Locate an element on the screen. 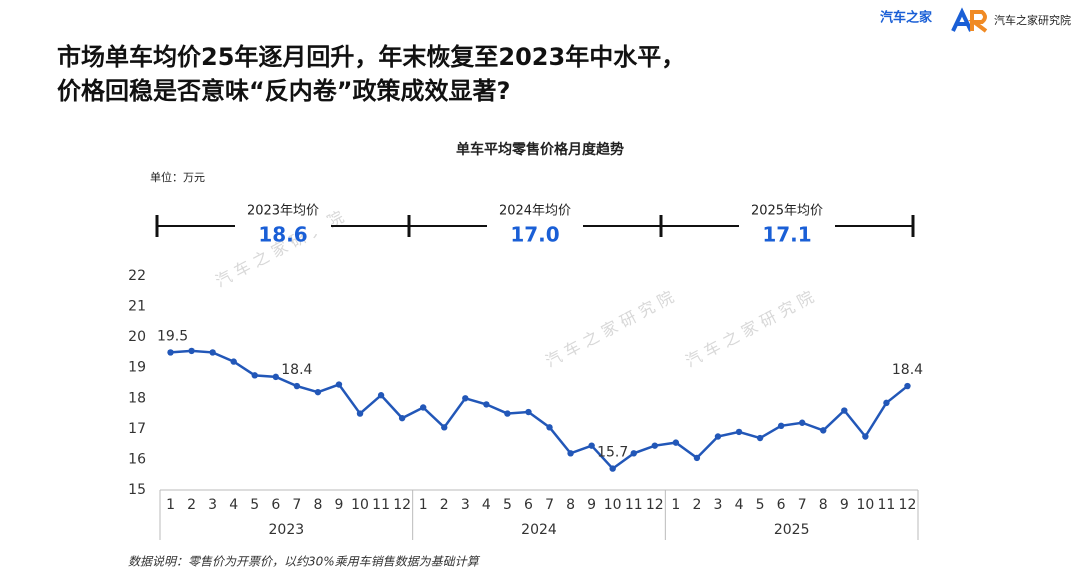  group-label: 2024 is located at coordinates (539, 530).